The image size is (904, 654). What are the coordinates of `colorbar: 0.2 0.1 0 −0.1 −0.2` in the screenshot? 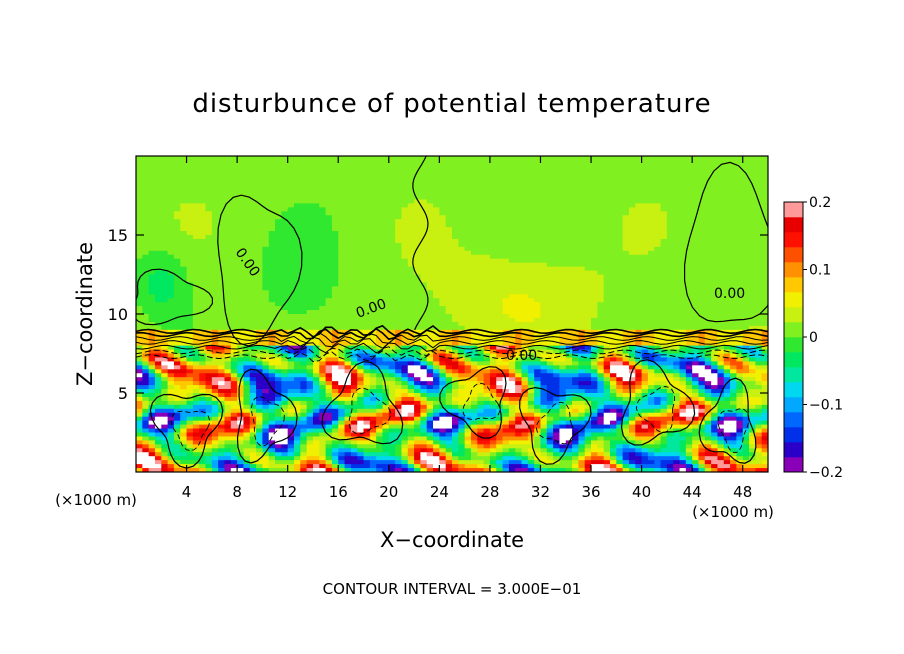 It's located at (813, 338).